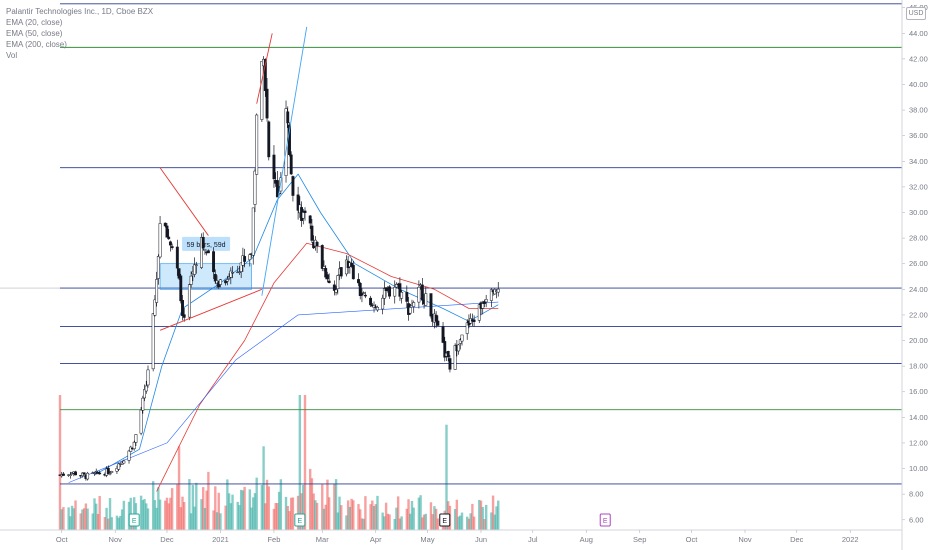  I want to click on y-tick-label: 32.00, so click(918, 186).